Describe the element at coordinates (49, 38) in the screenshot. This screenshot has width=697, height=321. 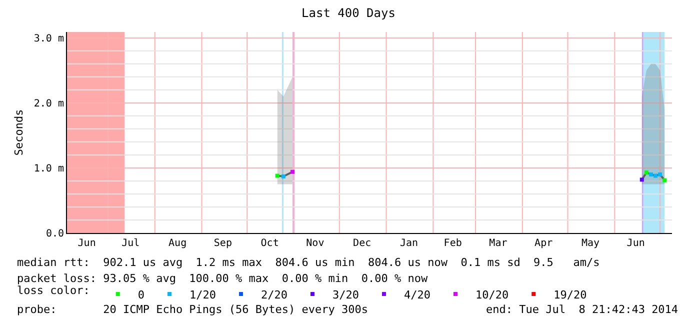
I see `y-tick-label: 3.0 m` at that location.